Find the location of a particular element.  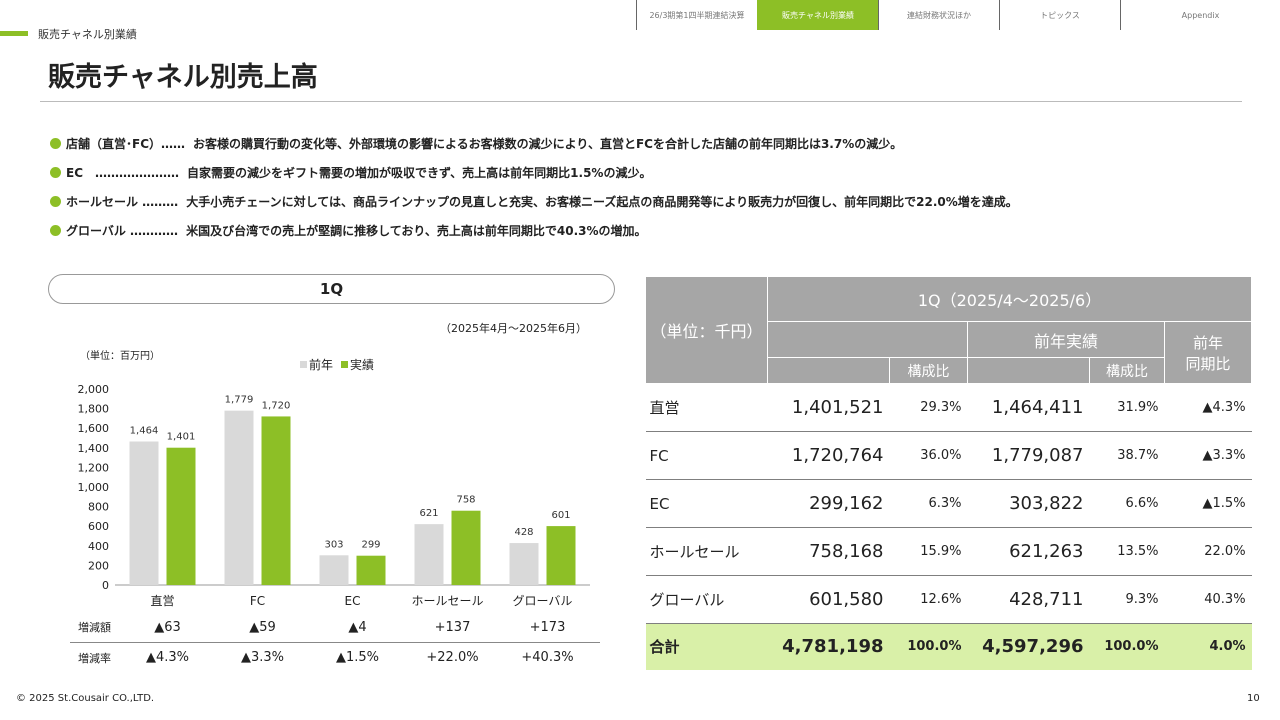

data-label: 303 is located at coordinates (333, 544).